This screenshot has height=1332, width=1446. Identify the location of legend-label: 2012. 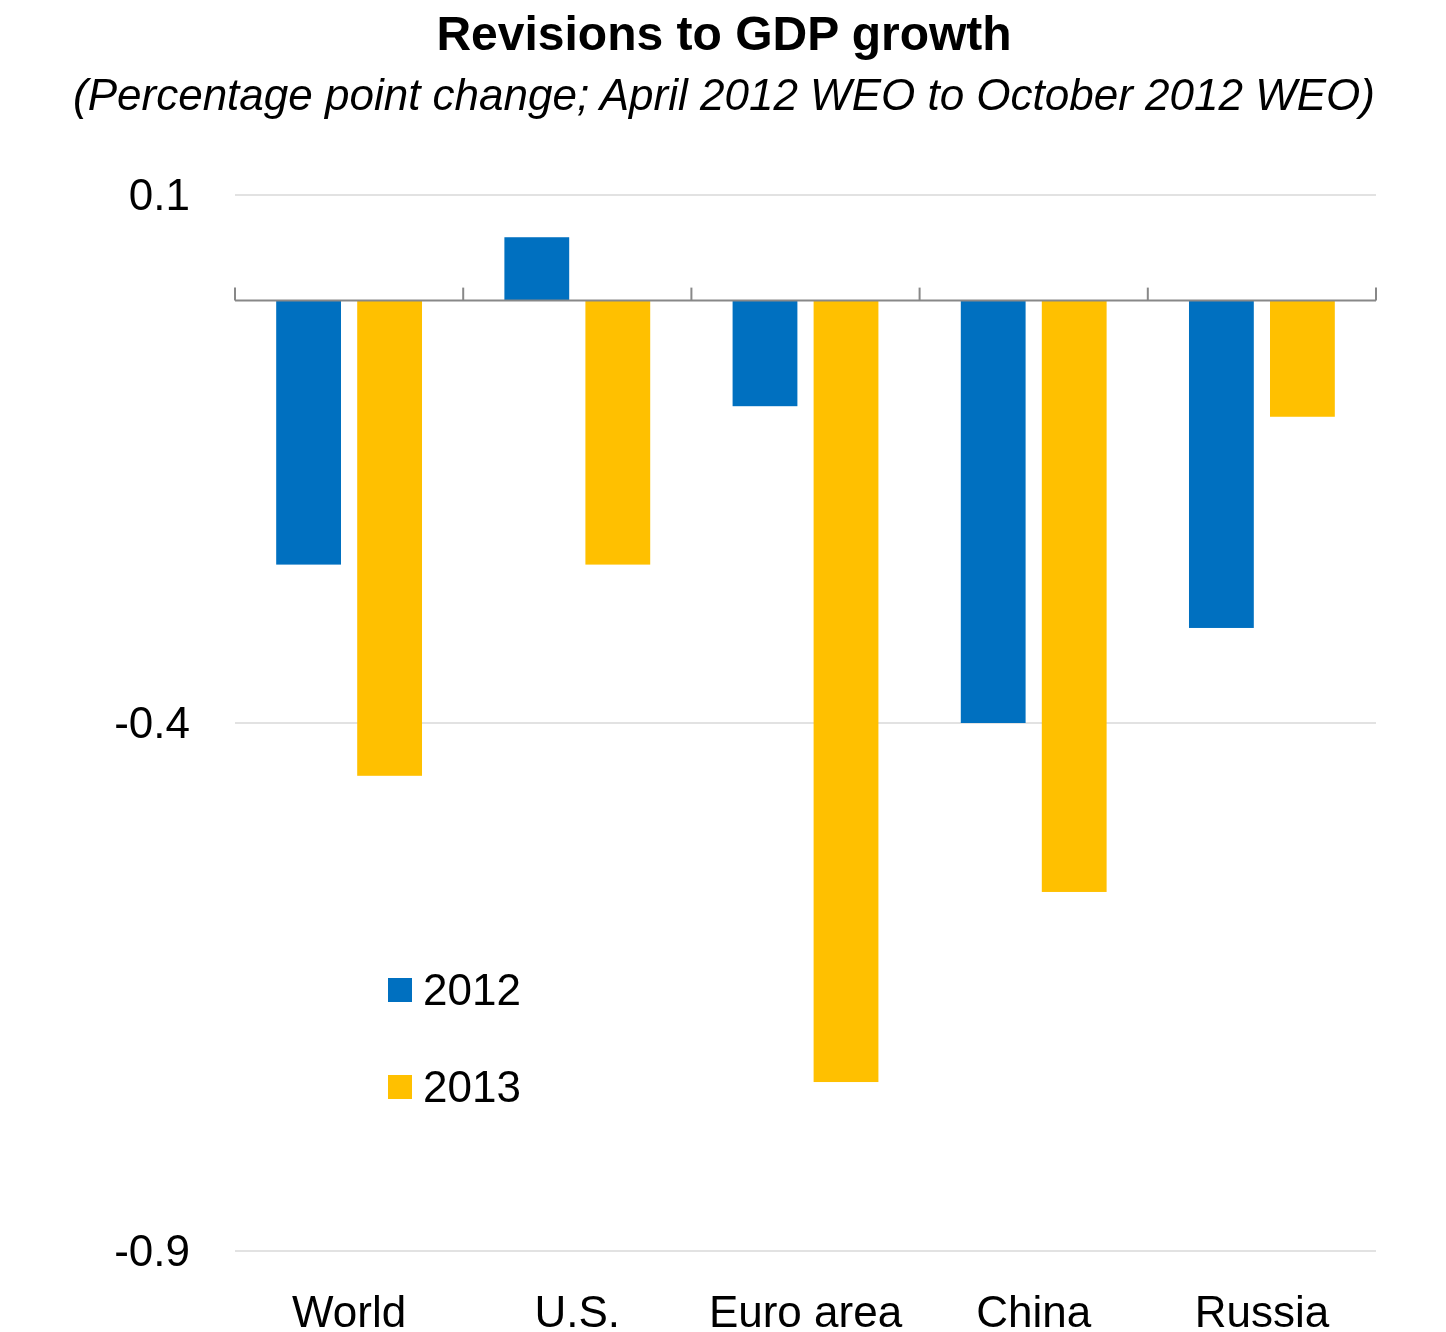
(472, 990).